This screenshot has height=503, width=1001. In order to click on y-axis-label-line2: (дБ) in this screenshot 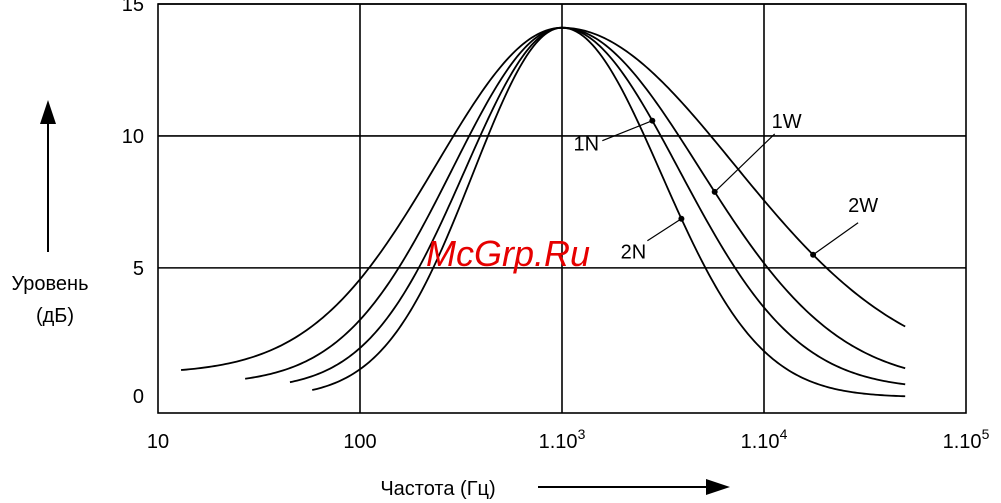, I will do `click(55, 316)`.